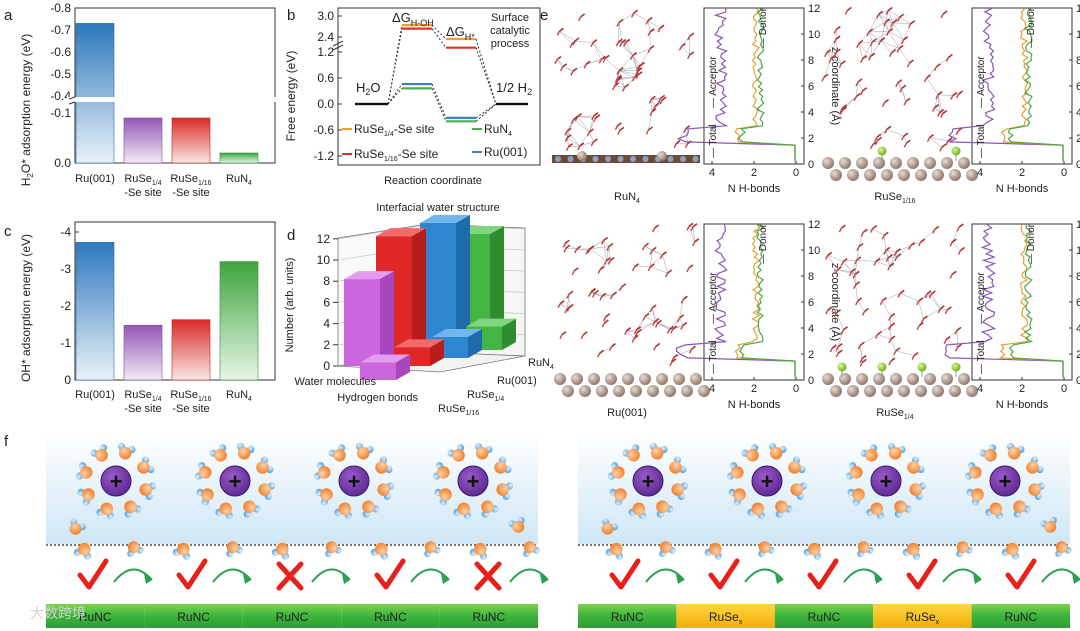 The width and height of the screenshot is (1080, 631). Describe the element at coordinates (811, 61) in the screenshot. I see `e-ytick-label: 8` at that location.